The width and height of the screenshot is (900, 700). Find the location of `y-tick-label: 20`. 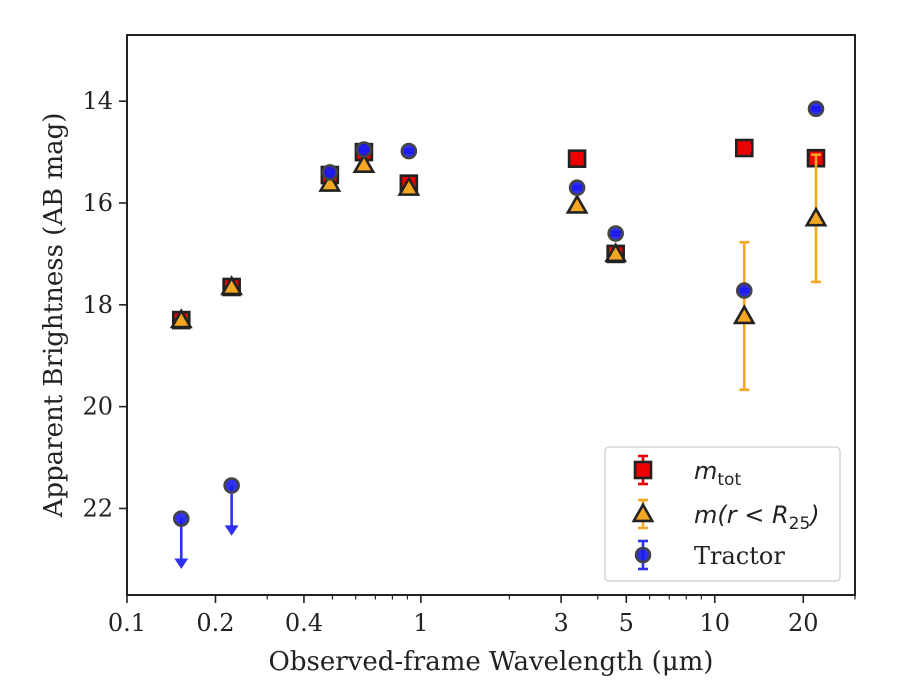

y-tick-label: 20 is located at coordinates (97, 407).